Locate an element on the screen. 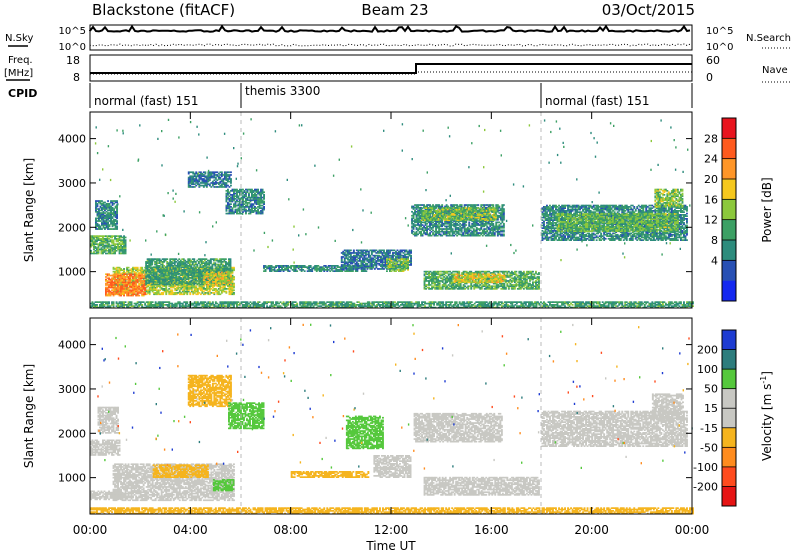  nsky-trace is located at coordinates (390, 28).